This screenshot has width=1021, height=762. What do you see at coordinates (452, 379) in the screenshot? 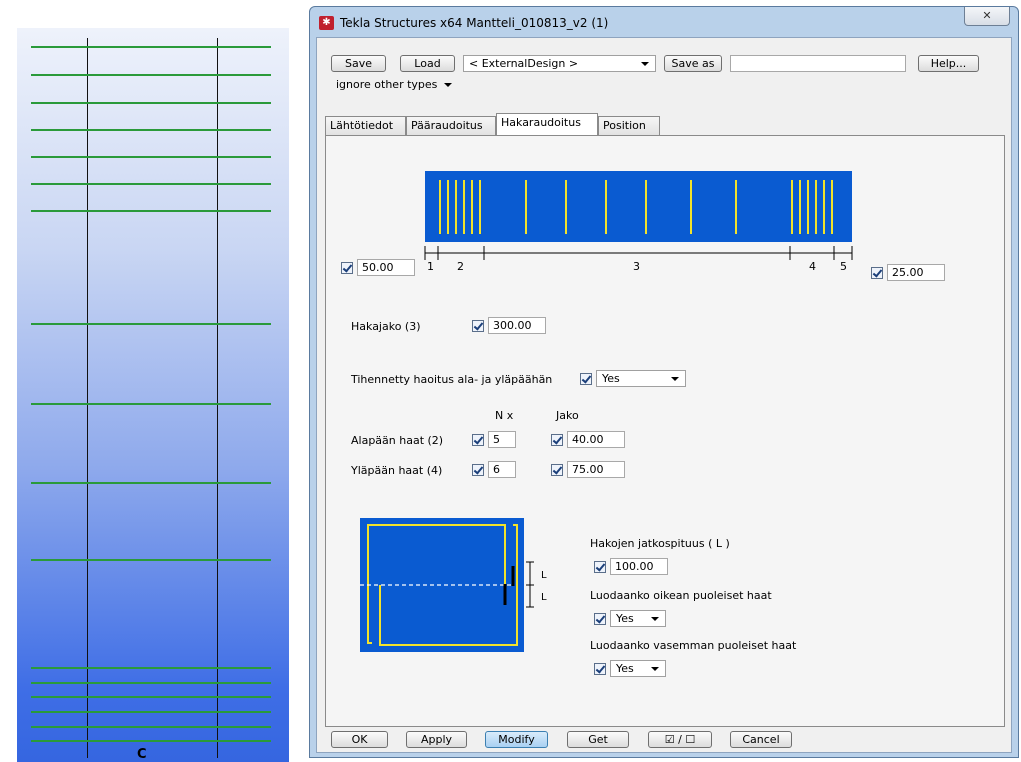
I see `tihennetty-label: Tihennetty haoitus ala- ja yläpäähän` at bounding box center [452, 379].